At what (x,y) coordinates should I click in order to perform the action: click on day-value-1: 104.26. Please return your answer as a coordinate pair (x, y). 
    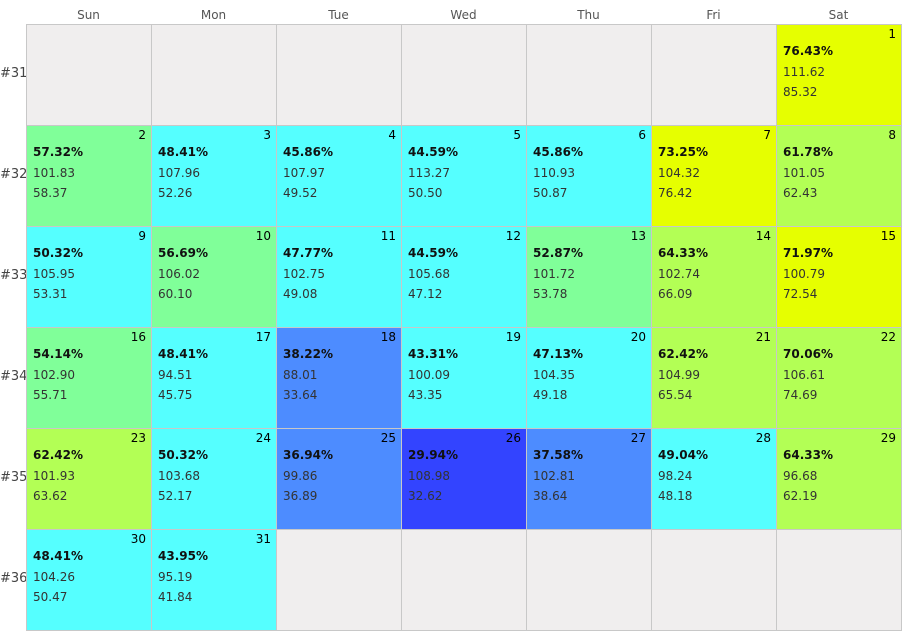
    Looking at the image, I should click on (54, 577).